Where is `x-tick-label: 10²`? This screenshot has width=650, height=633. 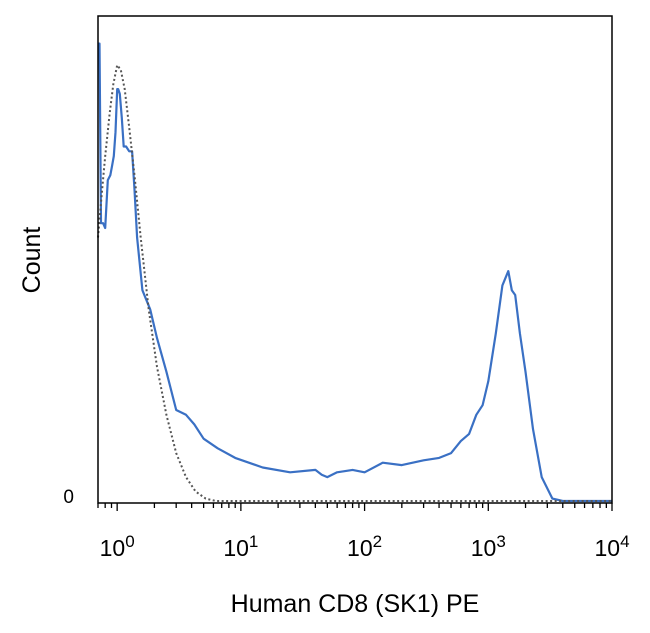 x-tick-label: 10² is located at coordinates (364, 546).